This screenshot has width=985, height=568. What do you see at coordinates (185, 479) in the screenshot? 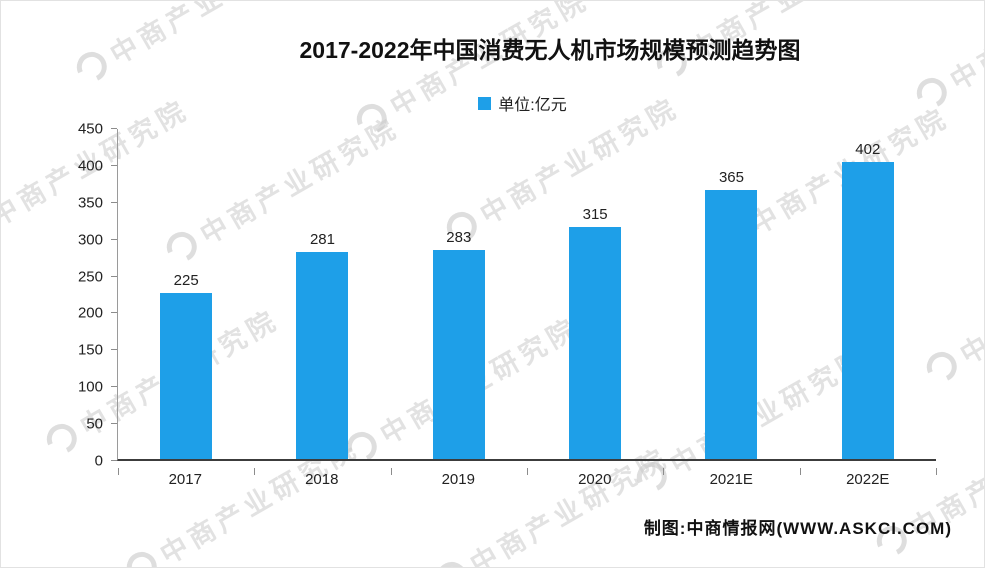
I see `x-category-label: 2017` at bounding box center [185, 479].